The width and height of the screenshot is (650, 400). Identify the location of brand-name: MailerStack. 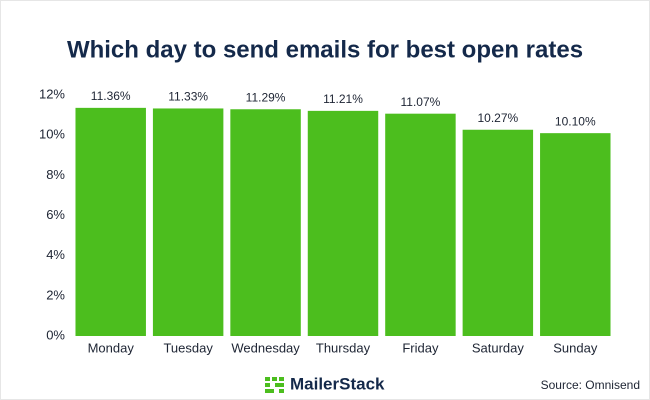
(337, 383).